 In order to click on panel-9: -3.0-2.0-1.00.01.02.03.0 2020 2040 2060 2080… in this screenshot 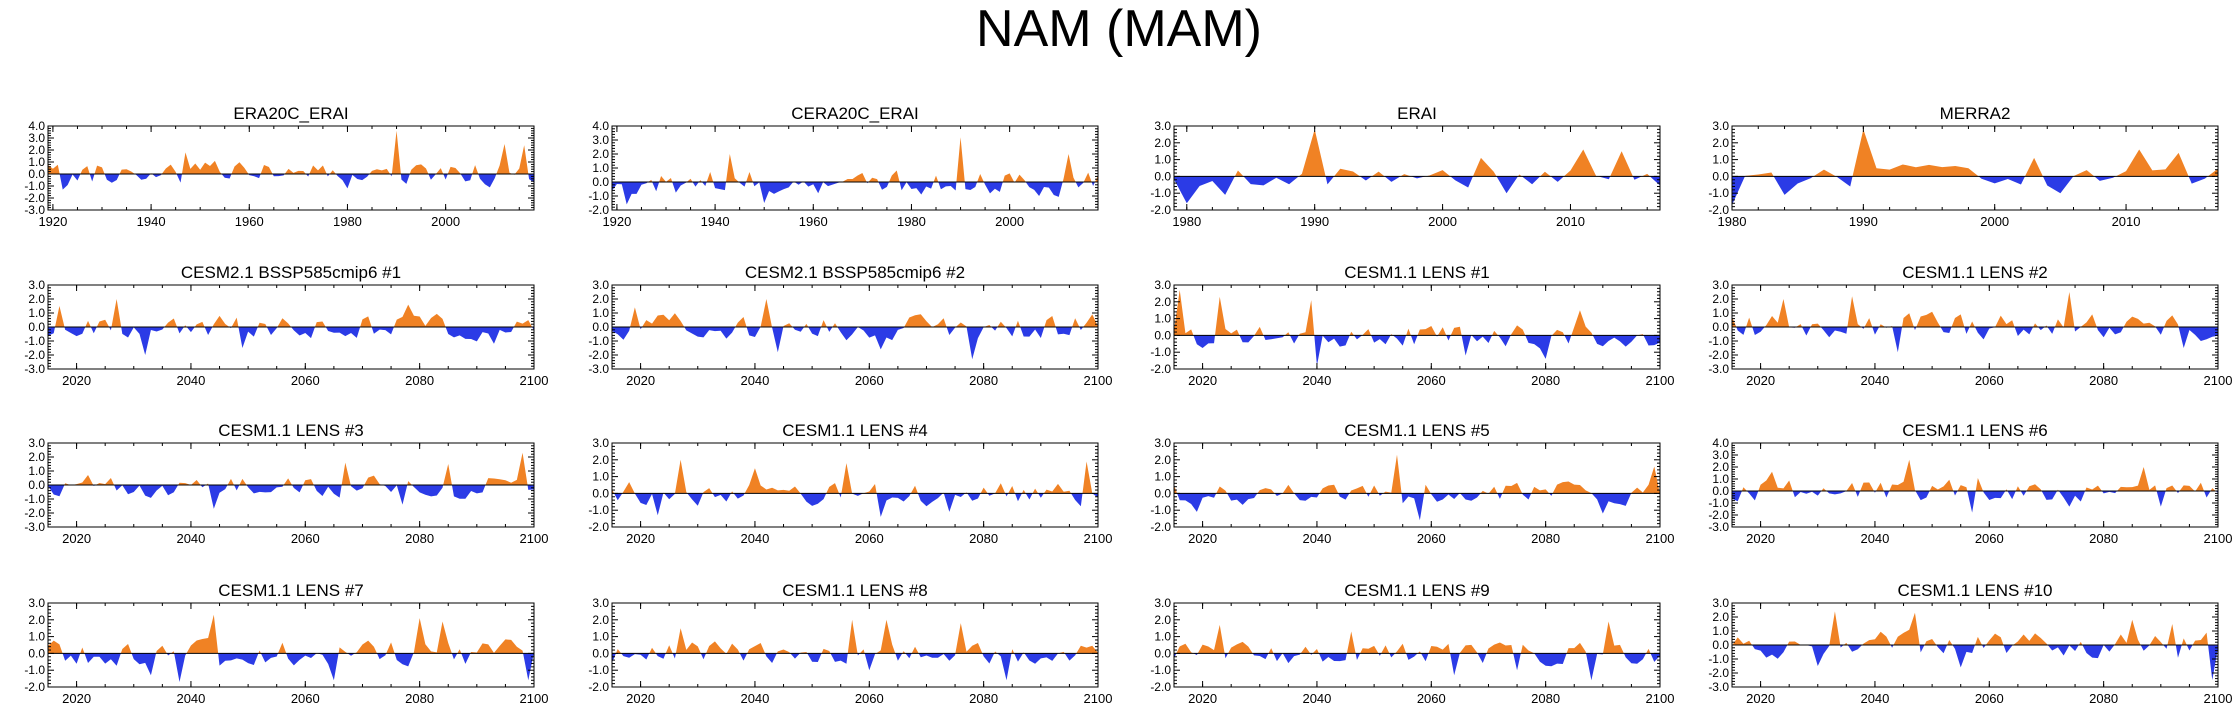, I will do `click(286, 483)`.